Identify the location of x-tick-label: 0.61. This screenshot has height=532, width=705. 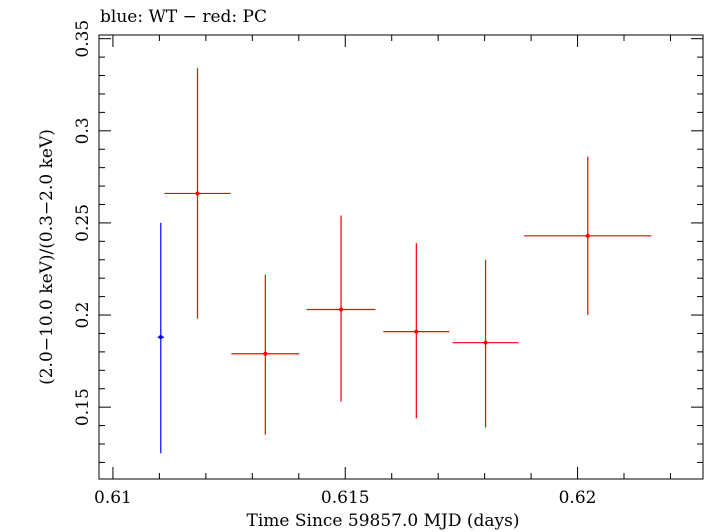
(113, 498).